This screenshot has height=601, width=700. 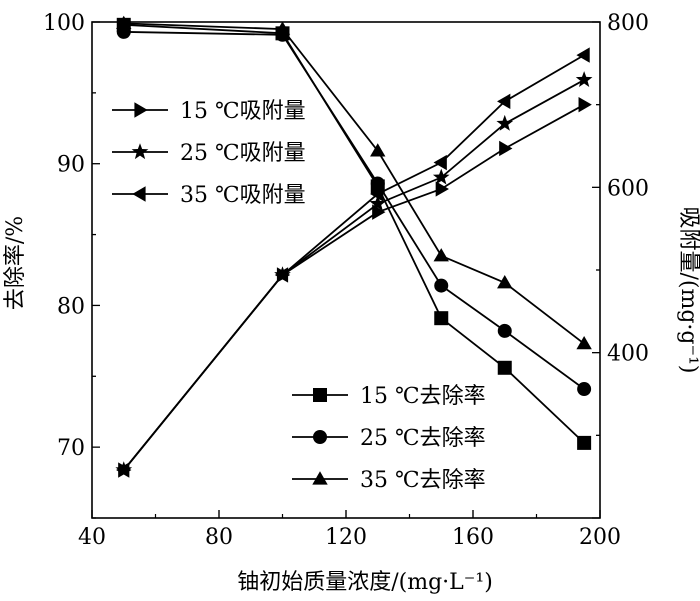 I want to click on left-y-tick-label: 70, so click(x=71, y=448).